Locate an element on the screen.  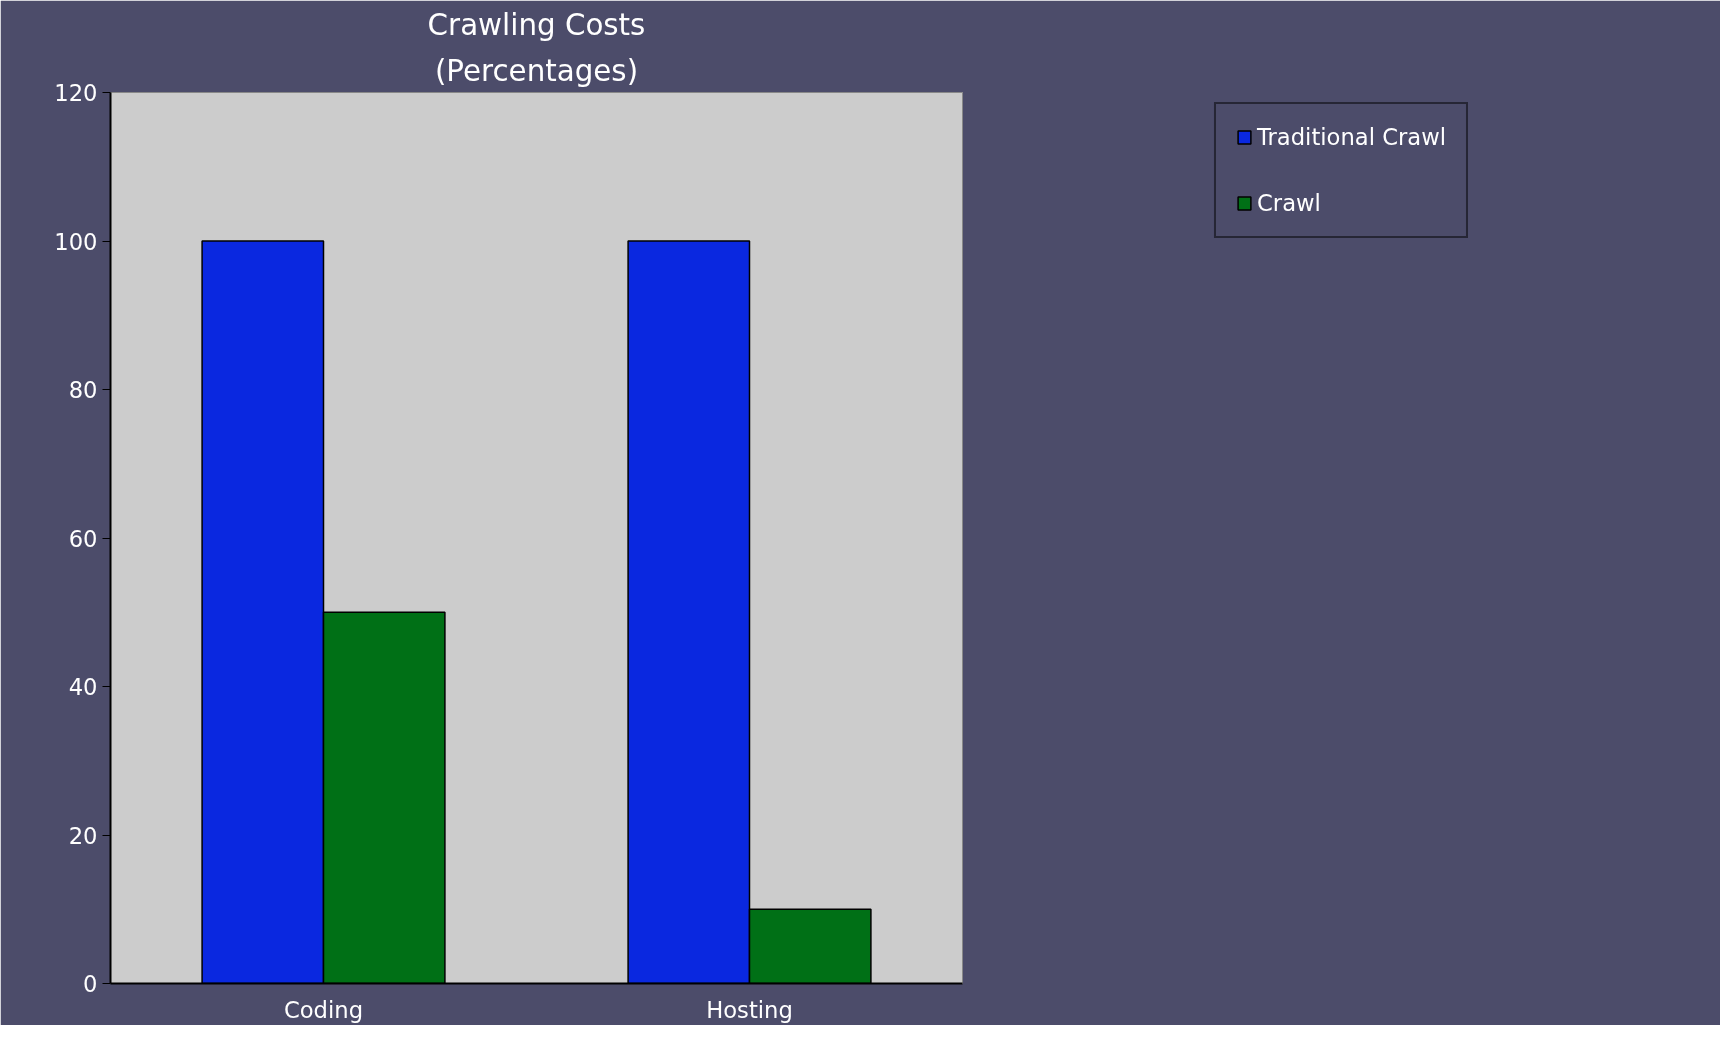
y-tick-label: 20 is located at coordinates (83, 835).